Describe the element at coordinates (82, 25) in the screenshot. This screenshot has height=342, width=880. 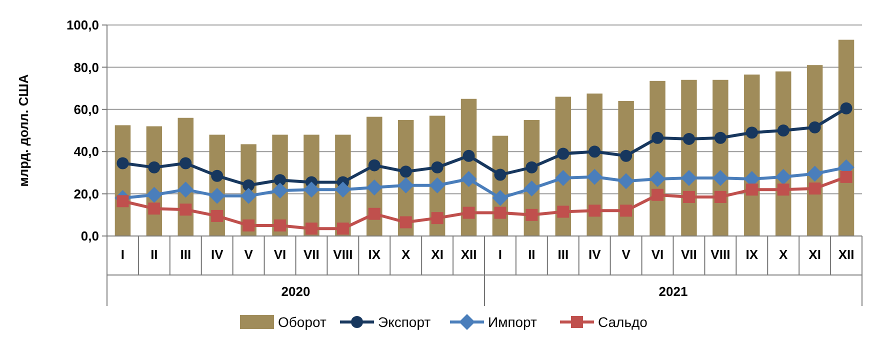
I see `y-tick-label: 100,0` at that location.